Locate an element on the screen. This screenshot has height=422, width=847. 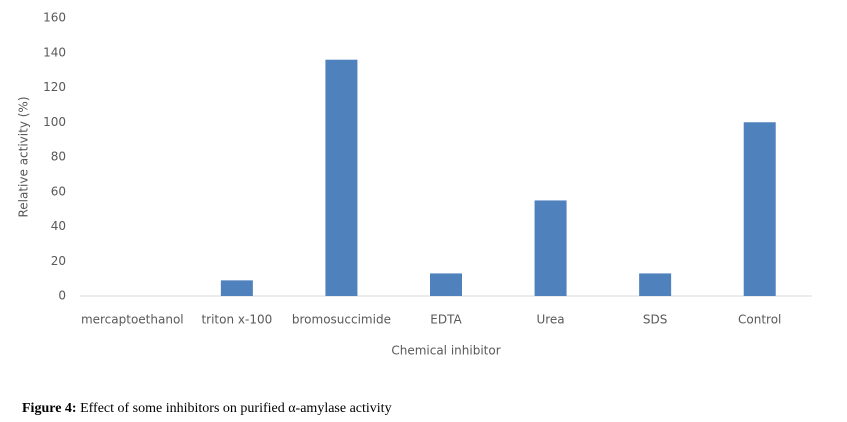
y-tick-label: 120 is located at coordinates (54, 87).